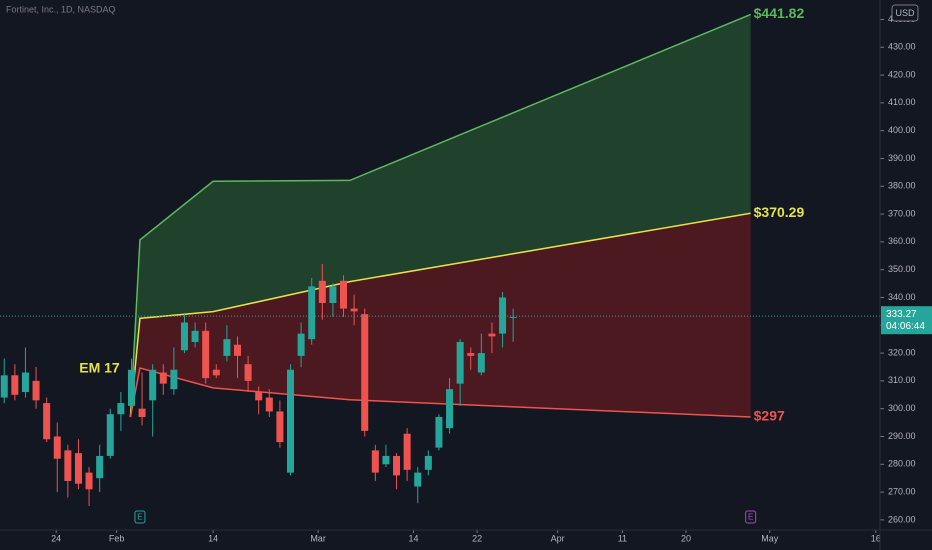 The height and width of the screenshot is (550, 932). Describe the element at coordinates (56, 538) in the screenshot. I see `x-tick-label: 24` at that location.